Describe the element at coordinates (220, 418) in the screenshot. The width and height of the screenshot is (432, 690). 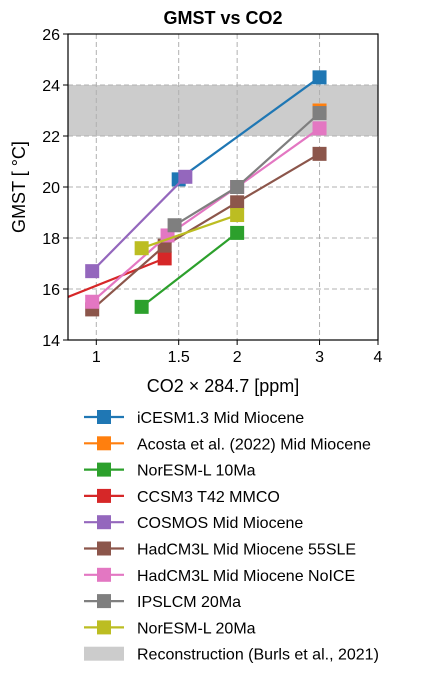
I see `legend-label: iCESM1.3 Mid Miocene` at that location.